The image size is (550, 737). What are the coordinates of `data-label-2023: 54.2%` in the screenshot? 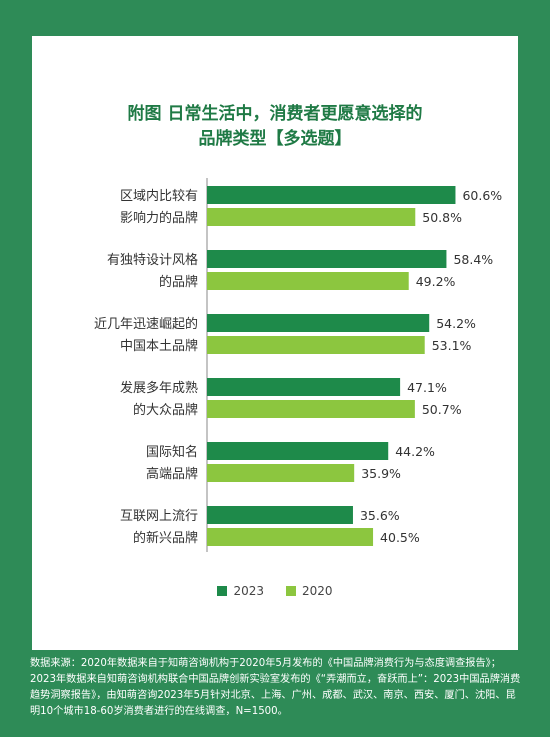 It's located at (456, 323).